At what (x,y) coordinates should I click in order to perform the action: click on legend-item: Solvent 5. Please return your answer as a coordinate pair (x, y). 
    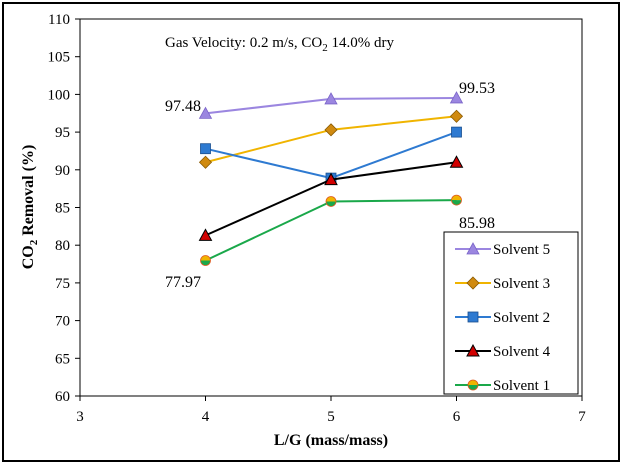
    Looking at the image, I should click on (502, 250).